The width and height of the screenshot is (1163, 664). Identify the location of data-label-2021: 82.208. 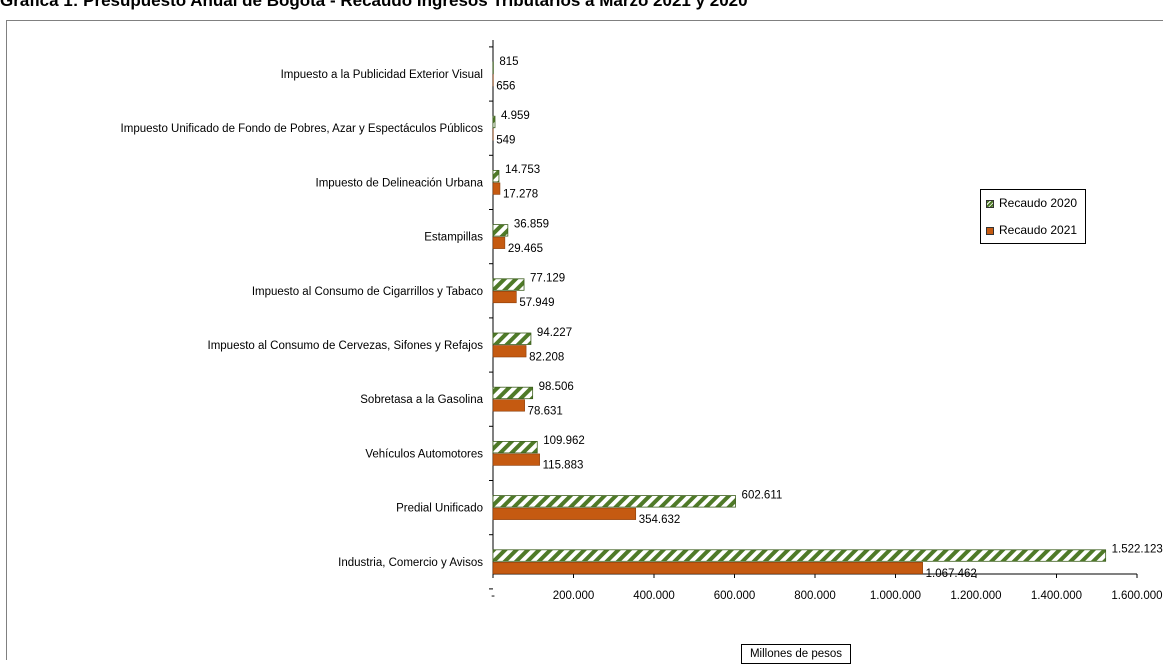
(546, 357).